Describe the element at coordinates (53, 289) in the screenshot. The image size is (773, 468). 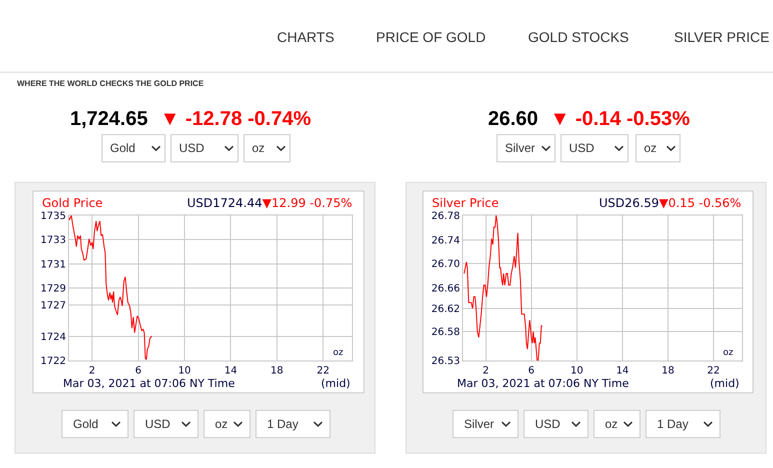
I see `y-tick-label: 1729` at that location.